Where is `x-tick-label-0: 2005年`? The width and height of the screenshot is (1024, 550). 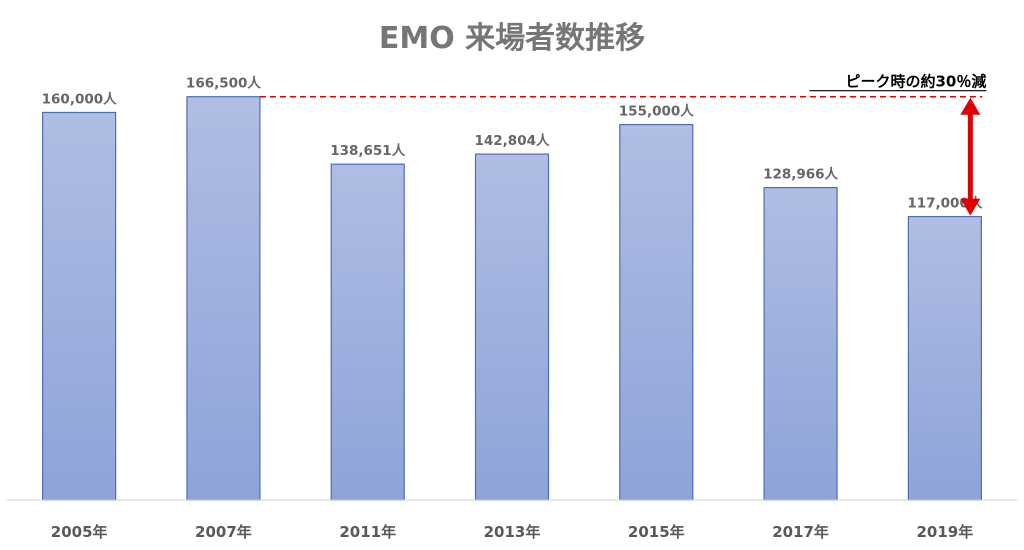
x-tick-label-0: 2005年 is located at coordinates (79, 532).